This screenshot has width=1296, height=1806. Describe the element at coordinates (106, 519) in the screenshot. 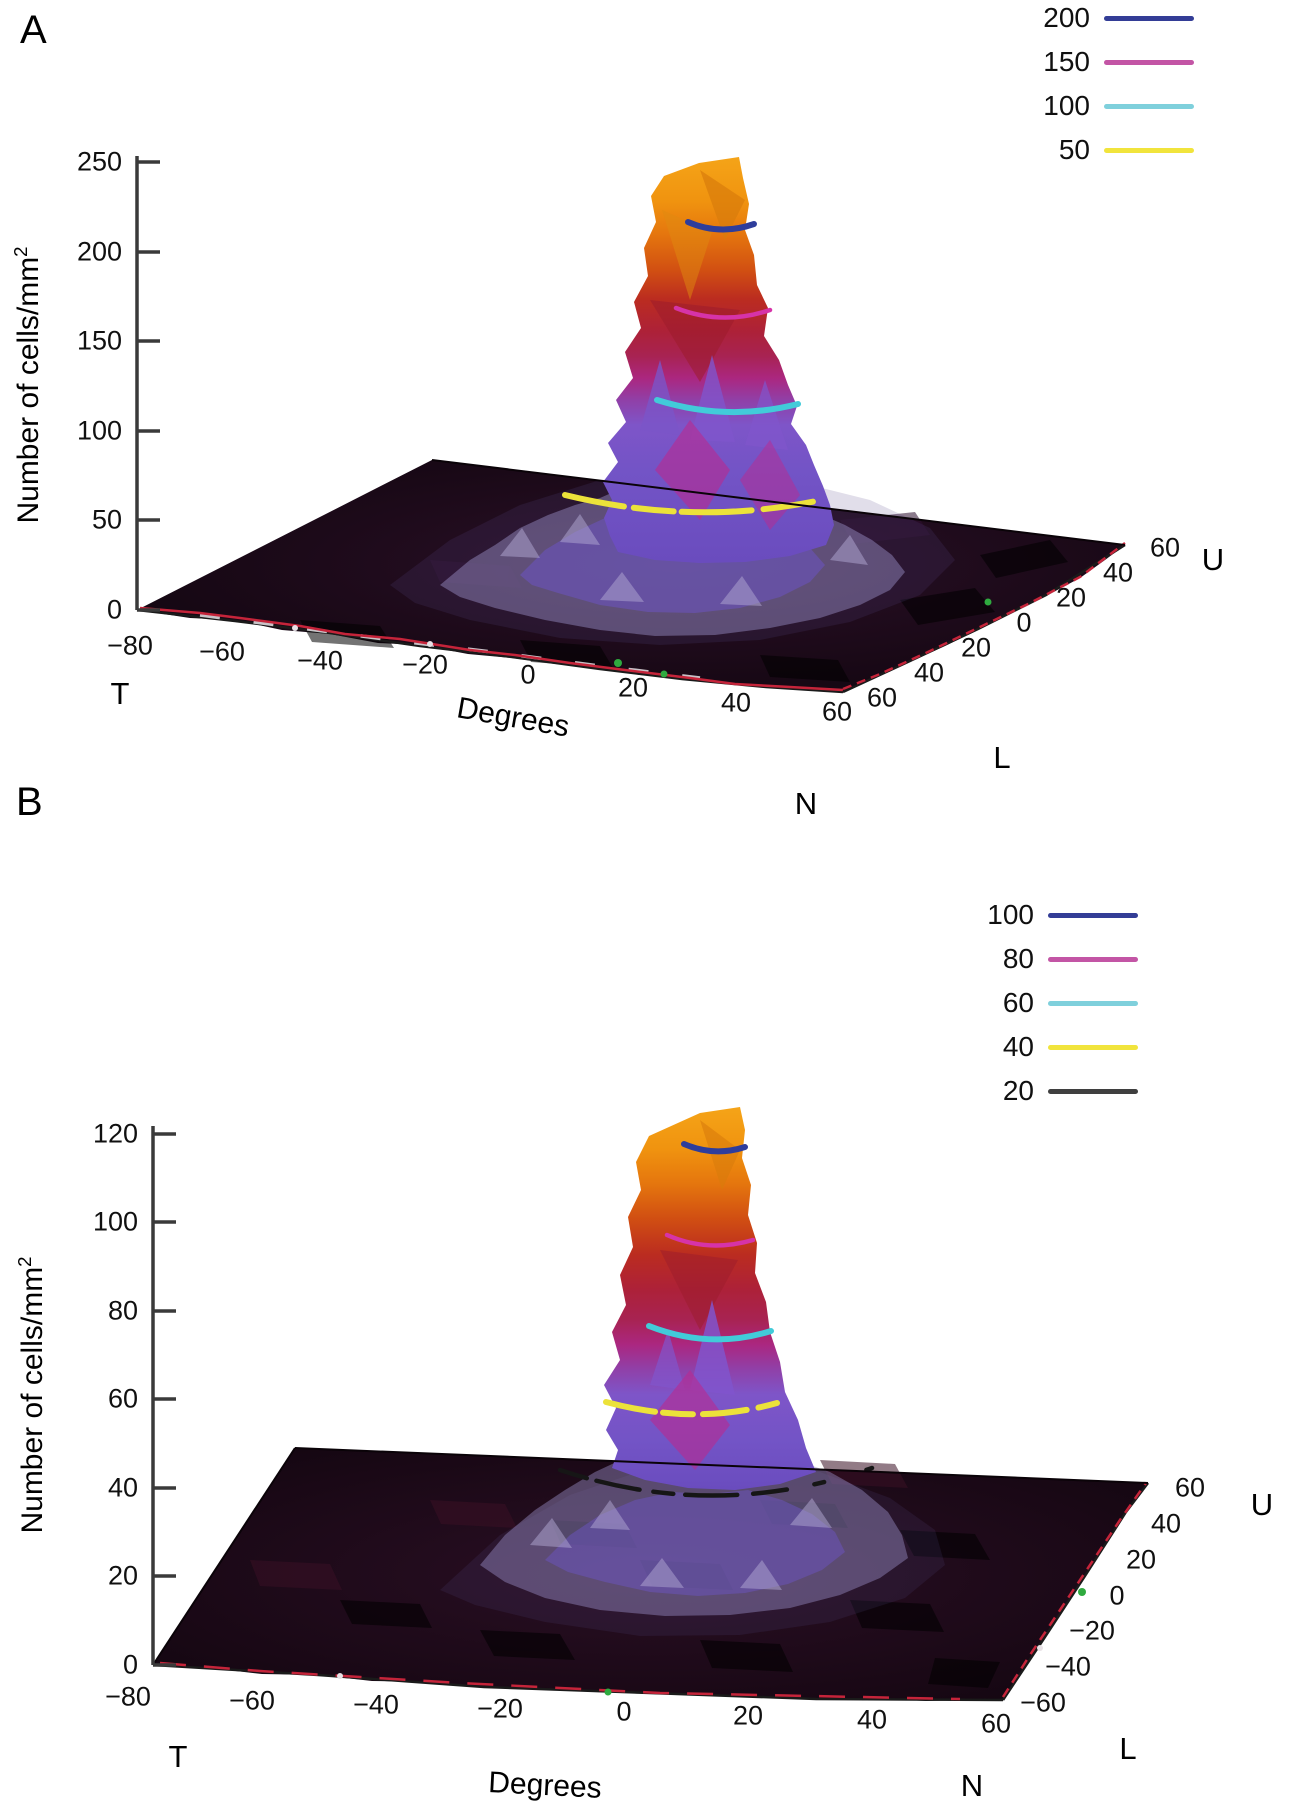

I see `z-tick-label: 50` at that location.